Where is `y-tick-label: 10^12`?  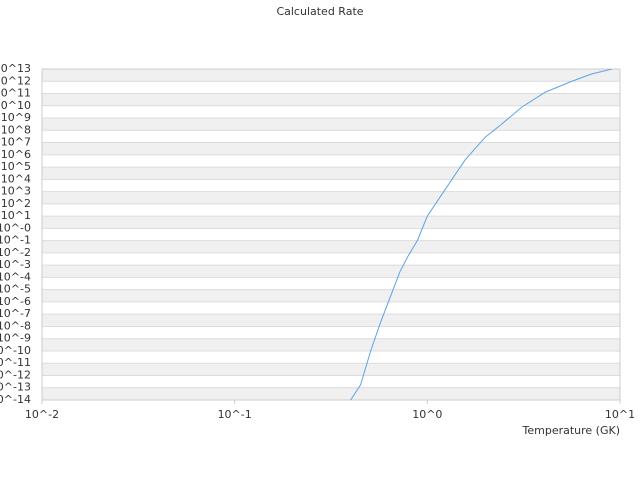
y-tick-label: 10^12 is located at coordinates (15, 80).